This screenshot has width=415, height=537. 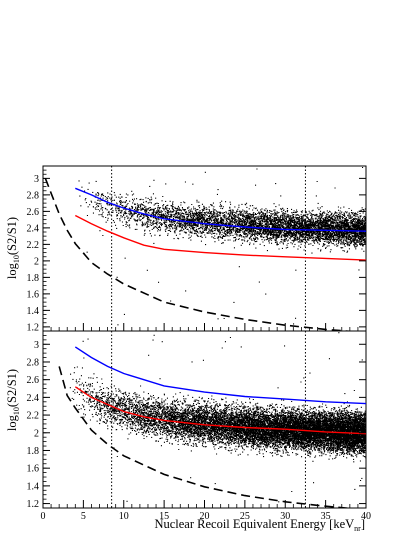 I want to click on top-y-tick-label: 2, so click(x=36, y=261).